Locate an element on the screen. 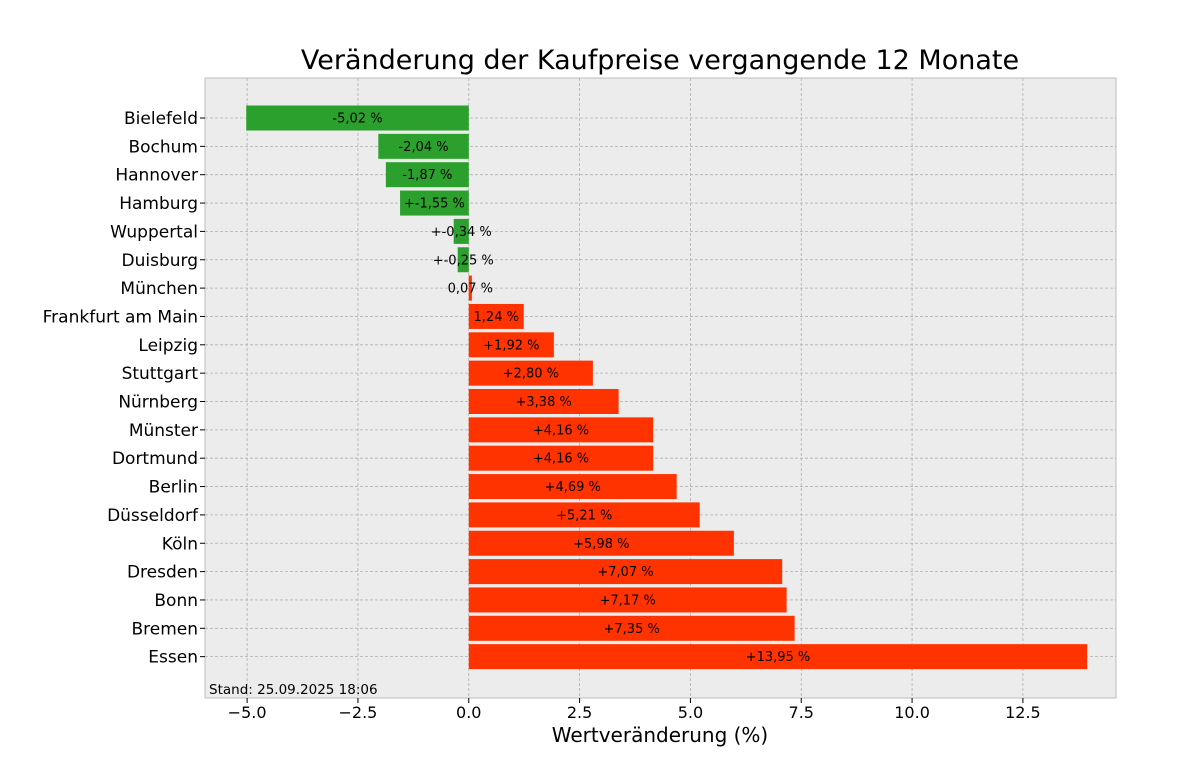 The image size is (1200, 779). data-label: +-0,34 % is located at coordinates (461, 232).